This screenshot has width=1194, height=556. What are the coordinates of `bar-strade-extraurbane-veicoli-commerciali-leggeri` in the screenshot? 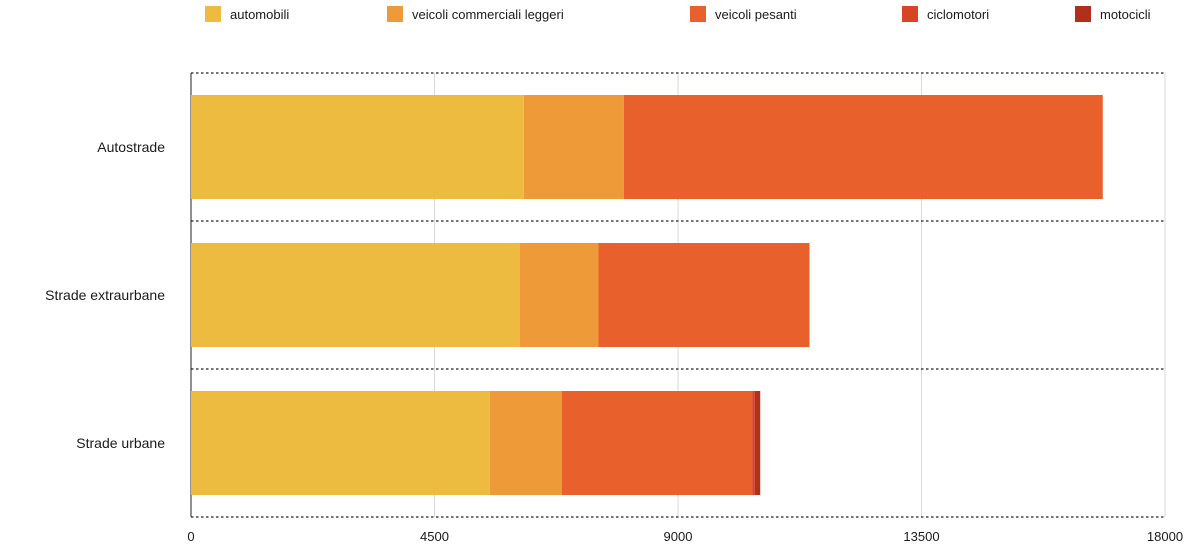 It's located at (559, 295).